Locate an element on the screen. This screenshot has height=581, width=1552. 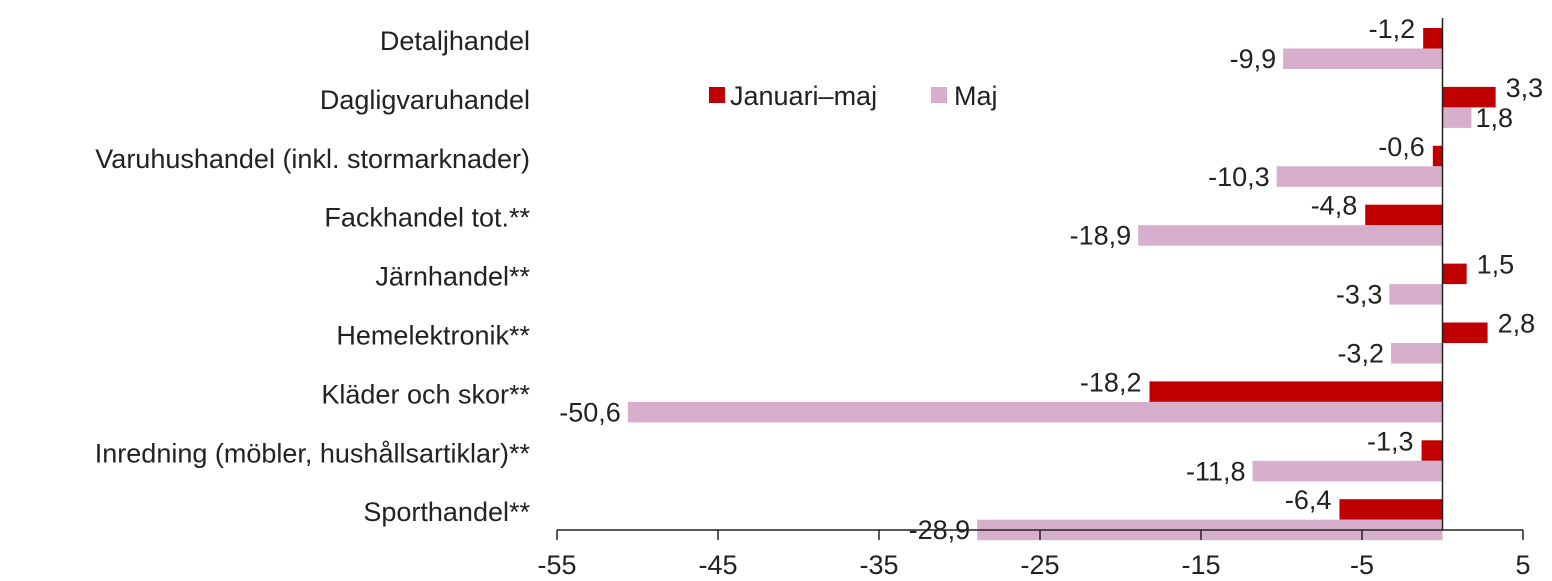
data-label-maj-jarnhandel: -3,3 is located at coordinates (1359, 295).